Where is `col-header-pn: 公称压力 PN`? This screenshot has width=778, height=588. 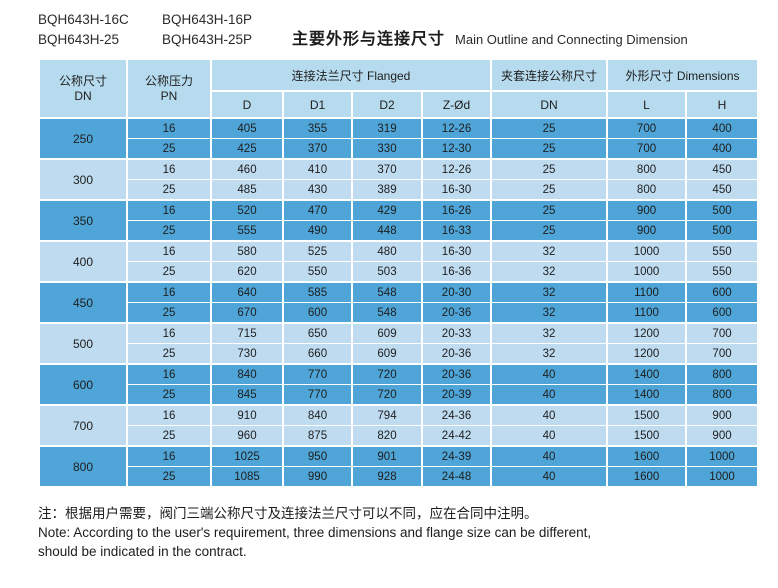 col-header-pn: 公称压力 PN is located at coordinates (169, 88).